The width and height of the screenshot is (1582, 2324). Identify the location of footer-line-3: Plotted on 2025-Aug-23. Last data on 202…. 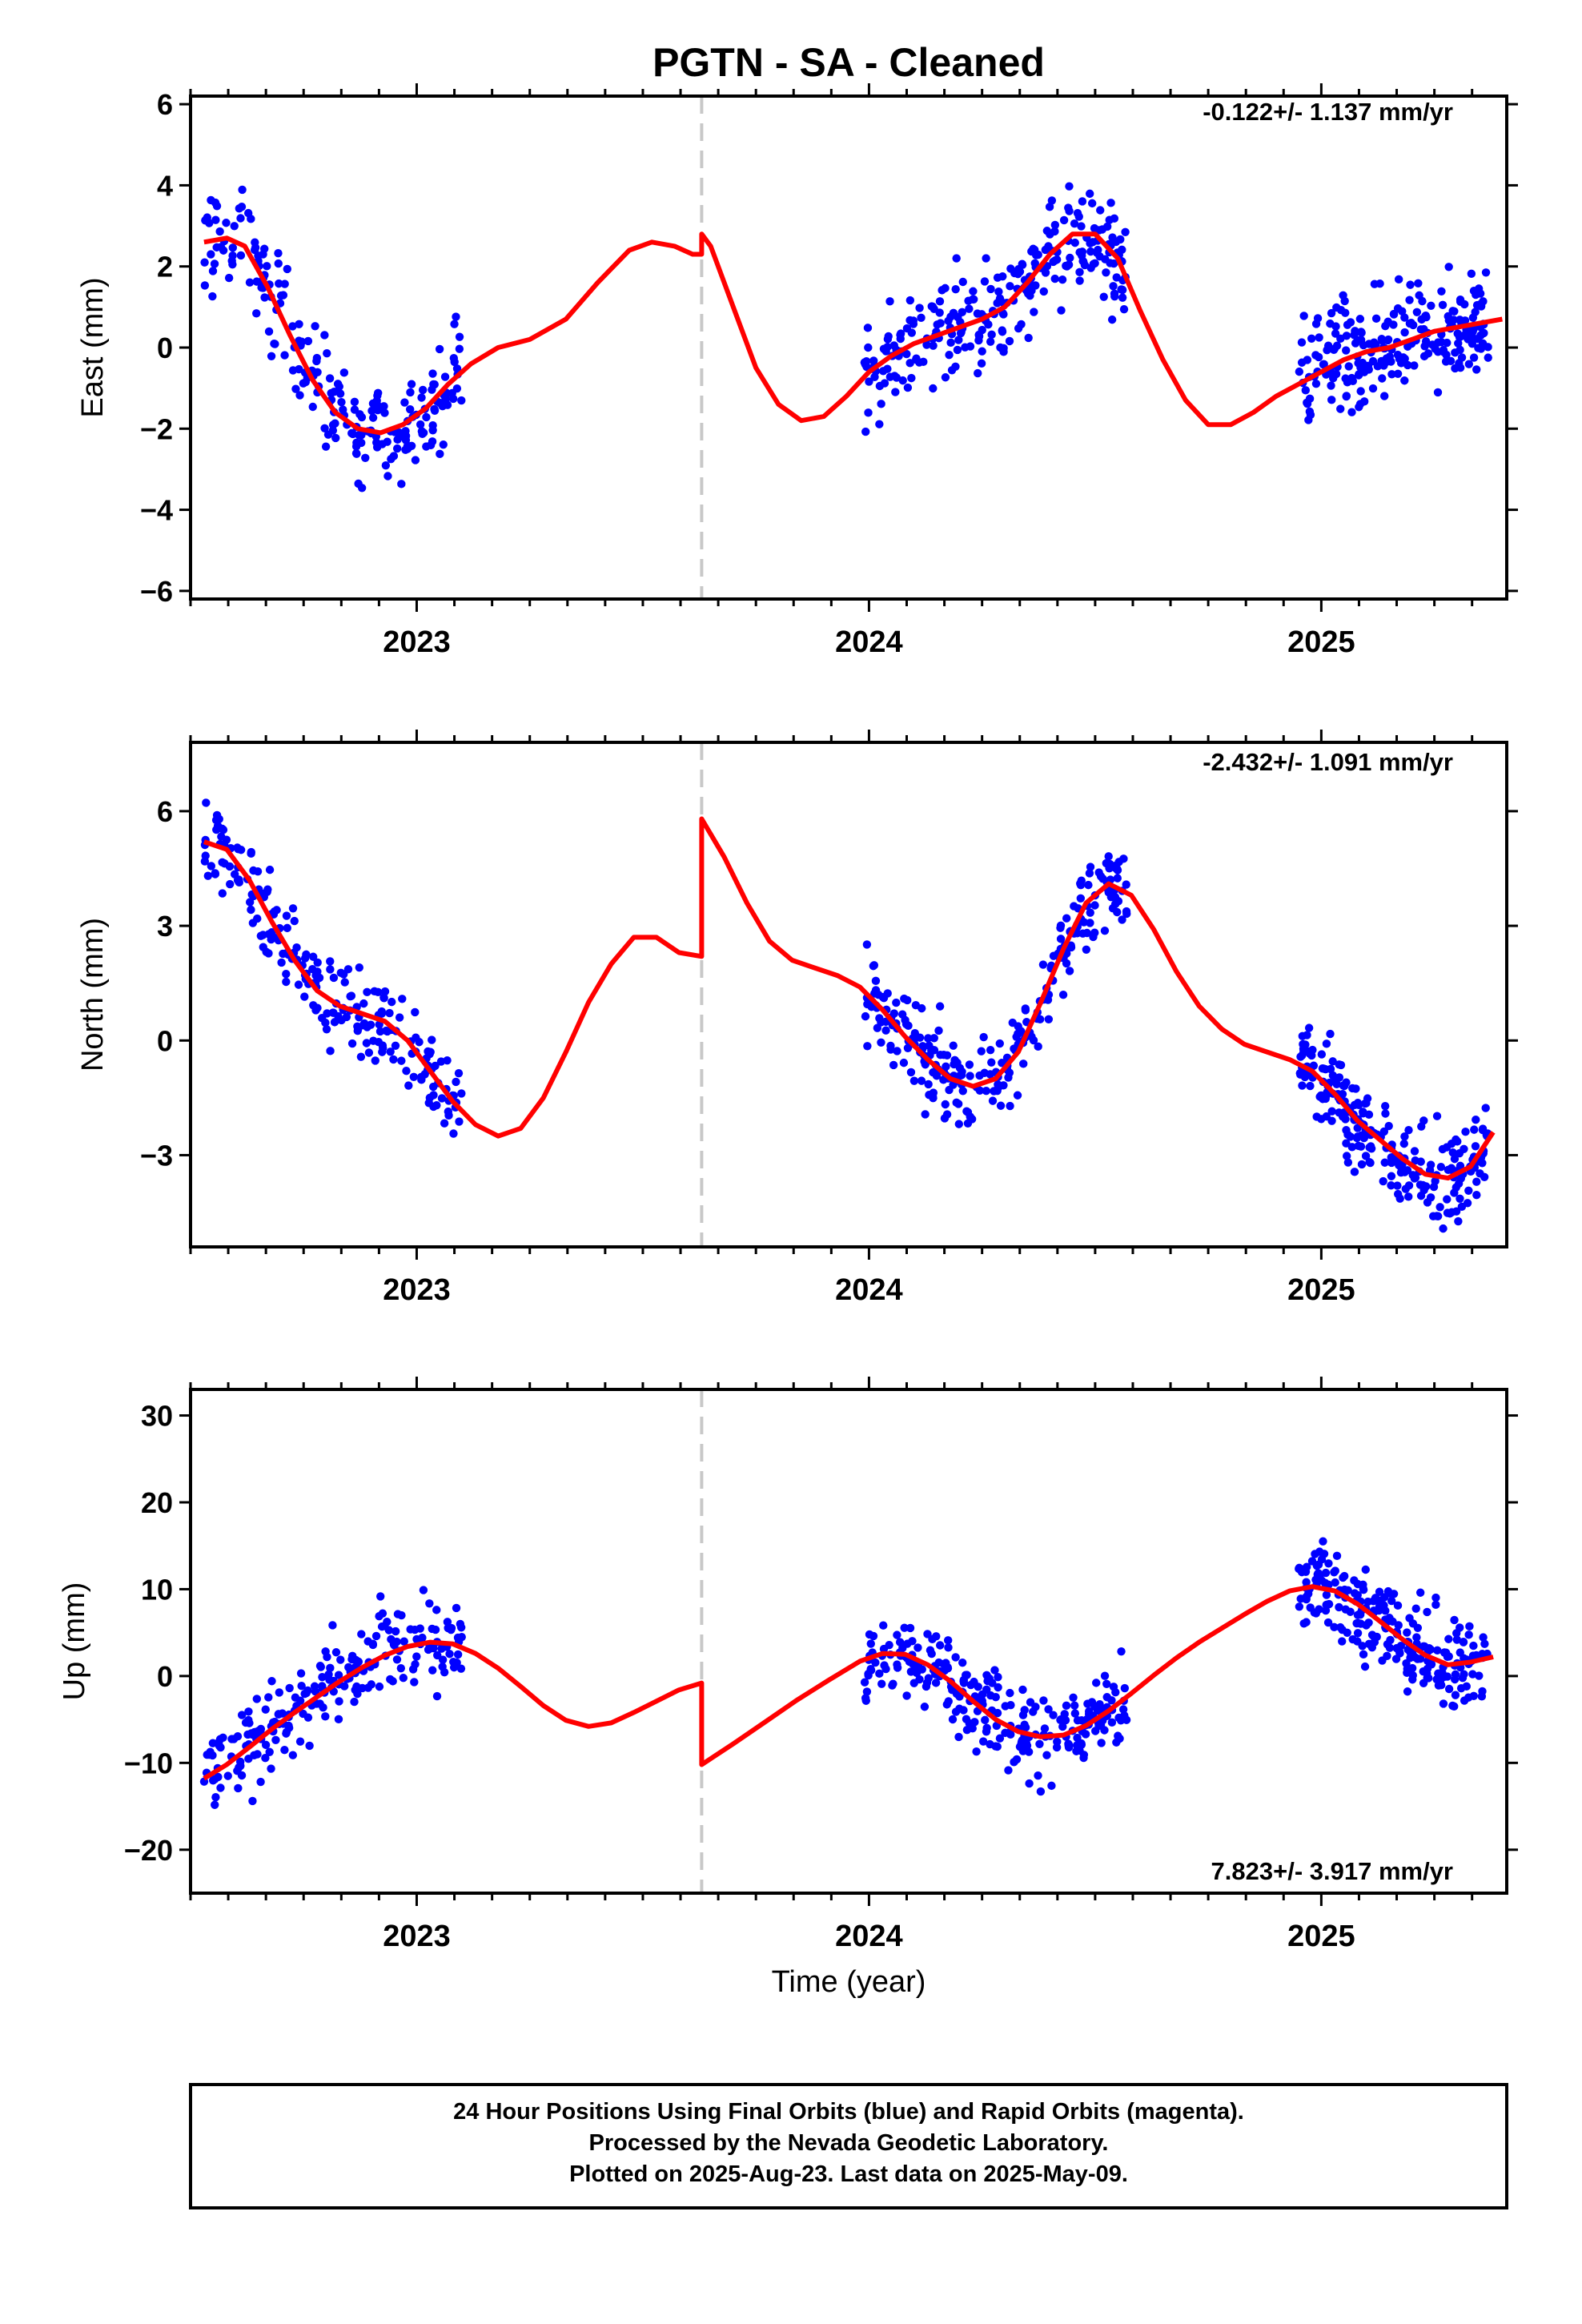
(848, 2174).